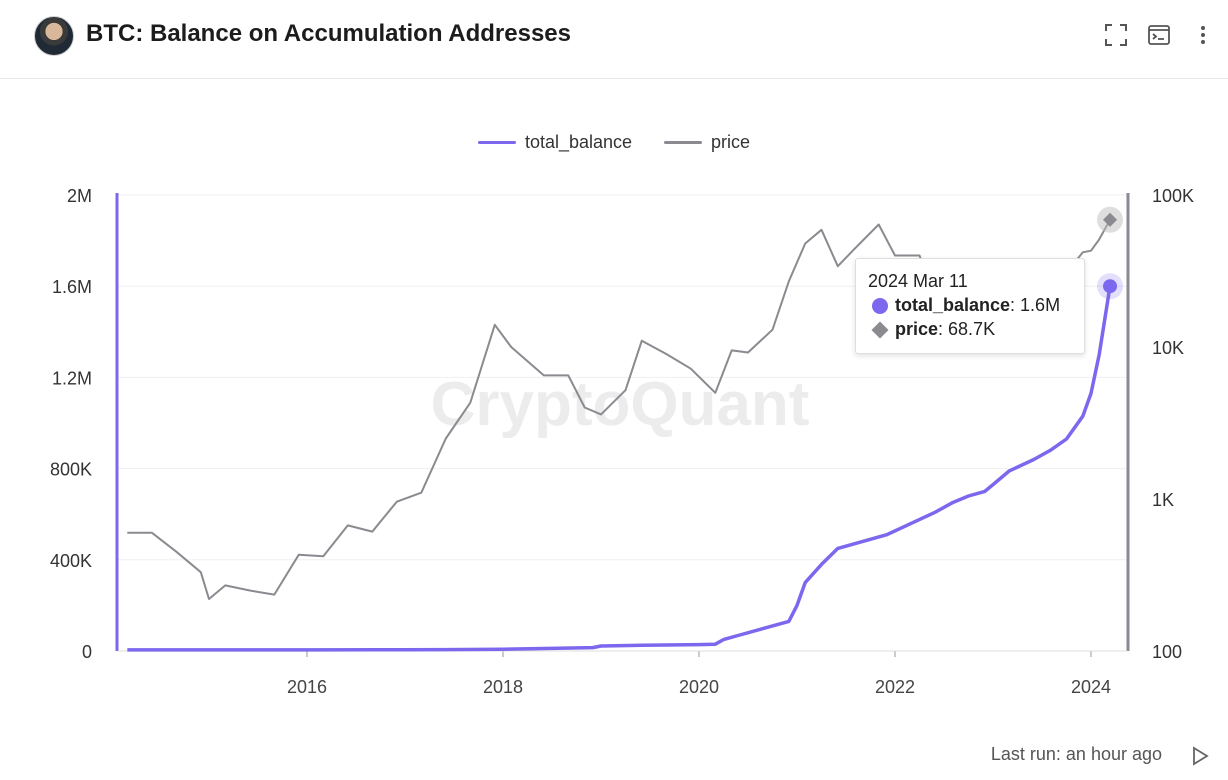 The image size is (1228, 780). Describe the element at coordinates (72, 378) in the screenshot. I see `y-left-tick-label: 1.2M` at that location.